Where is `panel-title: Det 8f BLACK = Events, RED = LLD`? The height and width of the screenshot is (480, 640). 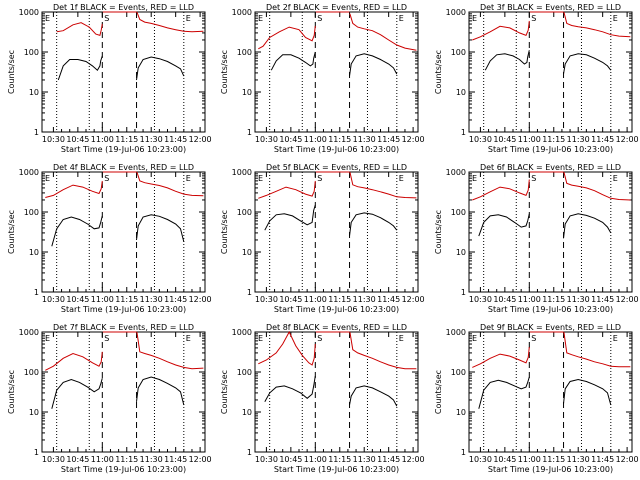
panel-title: Det 8f BLACK = Events, RED = LLD is located at coordinates (336, 327).